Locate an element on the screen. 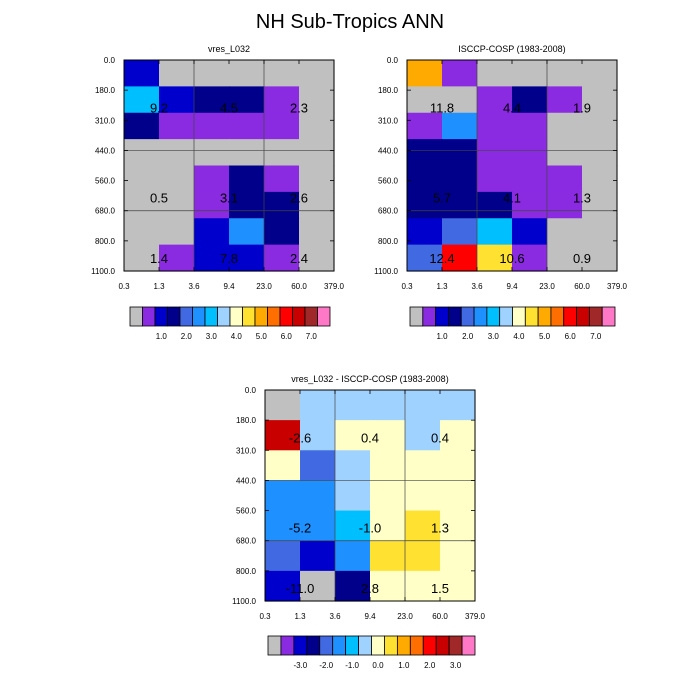 This screenshot has height=700, width=700. y-tick-label: 0.0 is located at coordinates (393, 60).